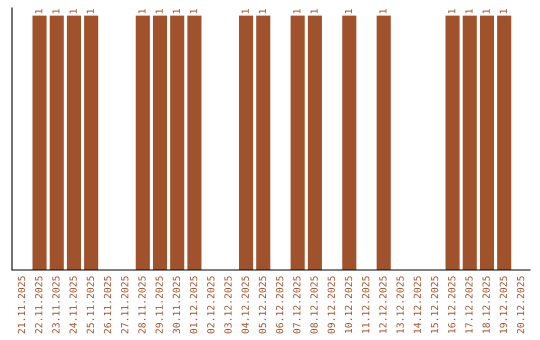  I want to click on x-tick-label: 20.12.2025, so click(520, 305).